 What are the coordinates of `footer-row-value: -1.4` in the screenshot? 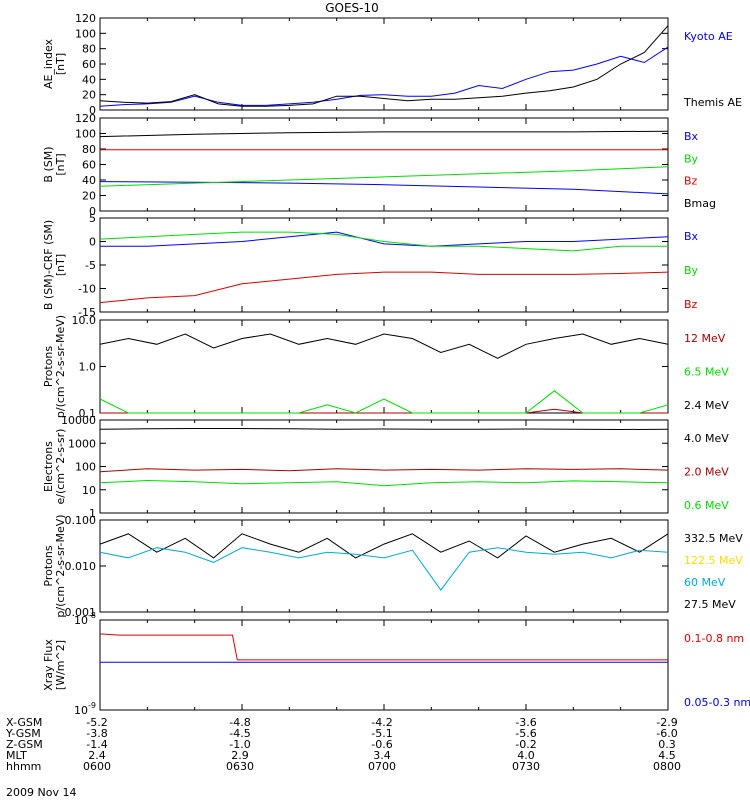 It's located at (97, 744).